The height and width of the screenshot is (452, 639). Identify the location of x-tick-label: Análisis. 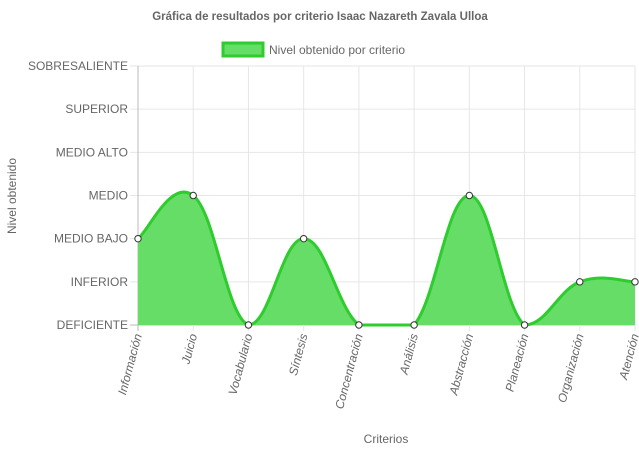
(409, 354).